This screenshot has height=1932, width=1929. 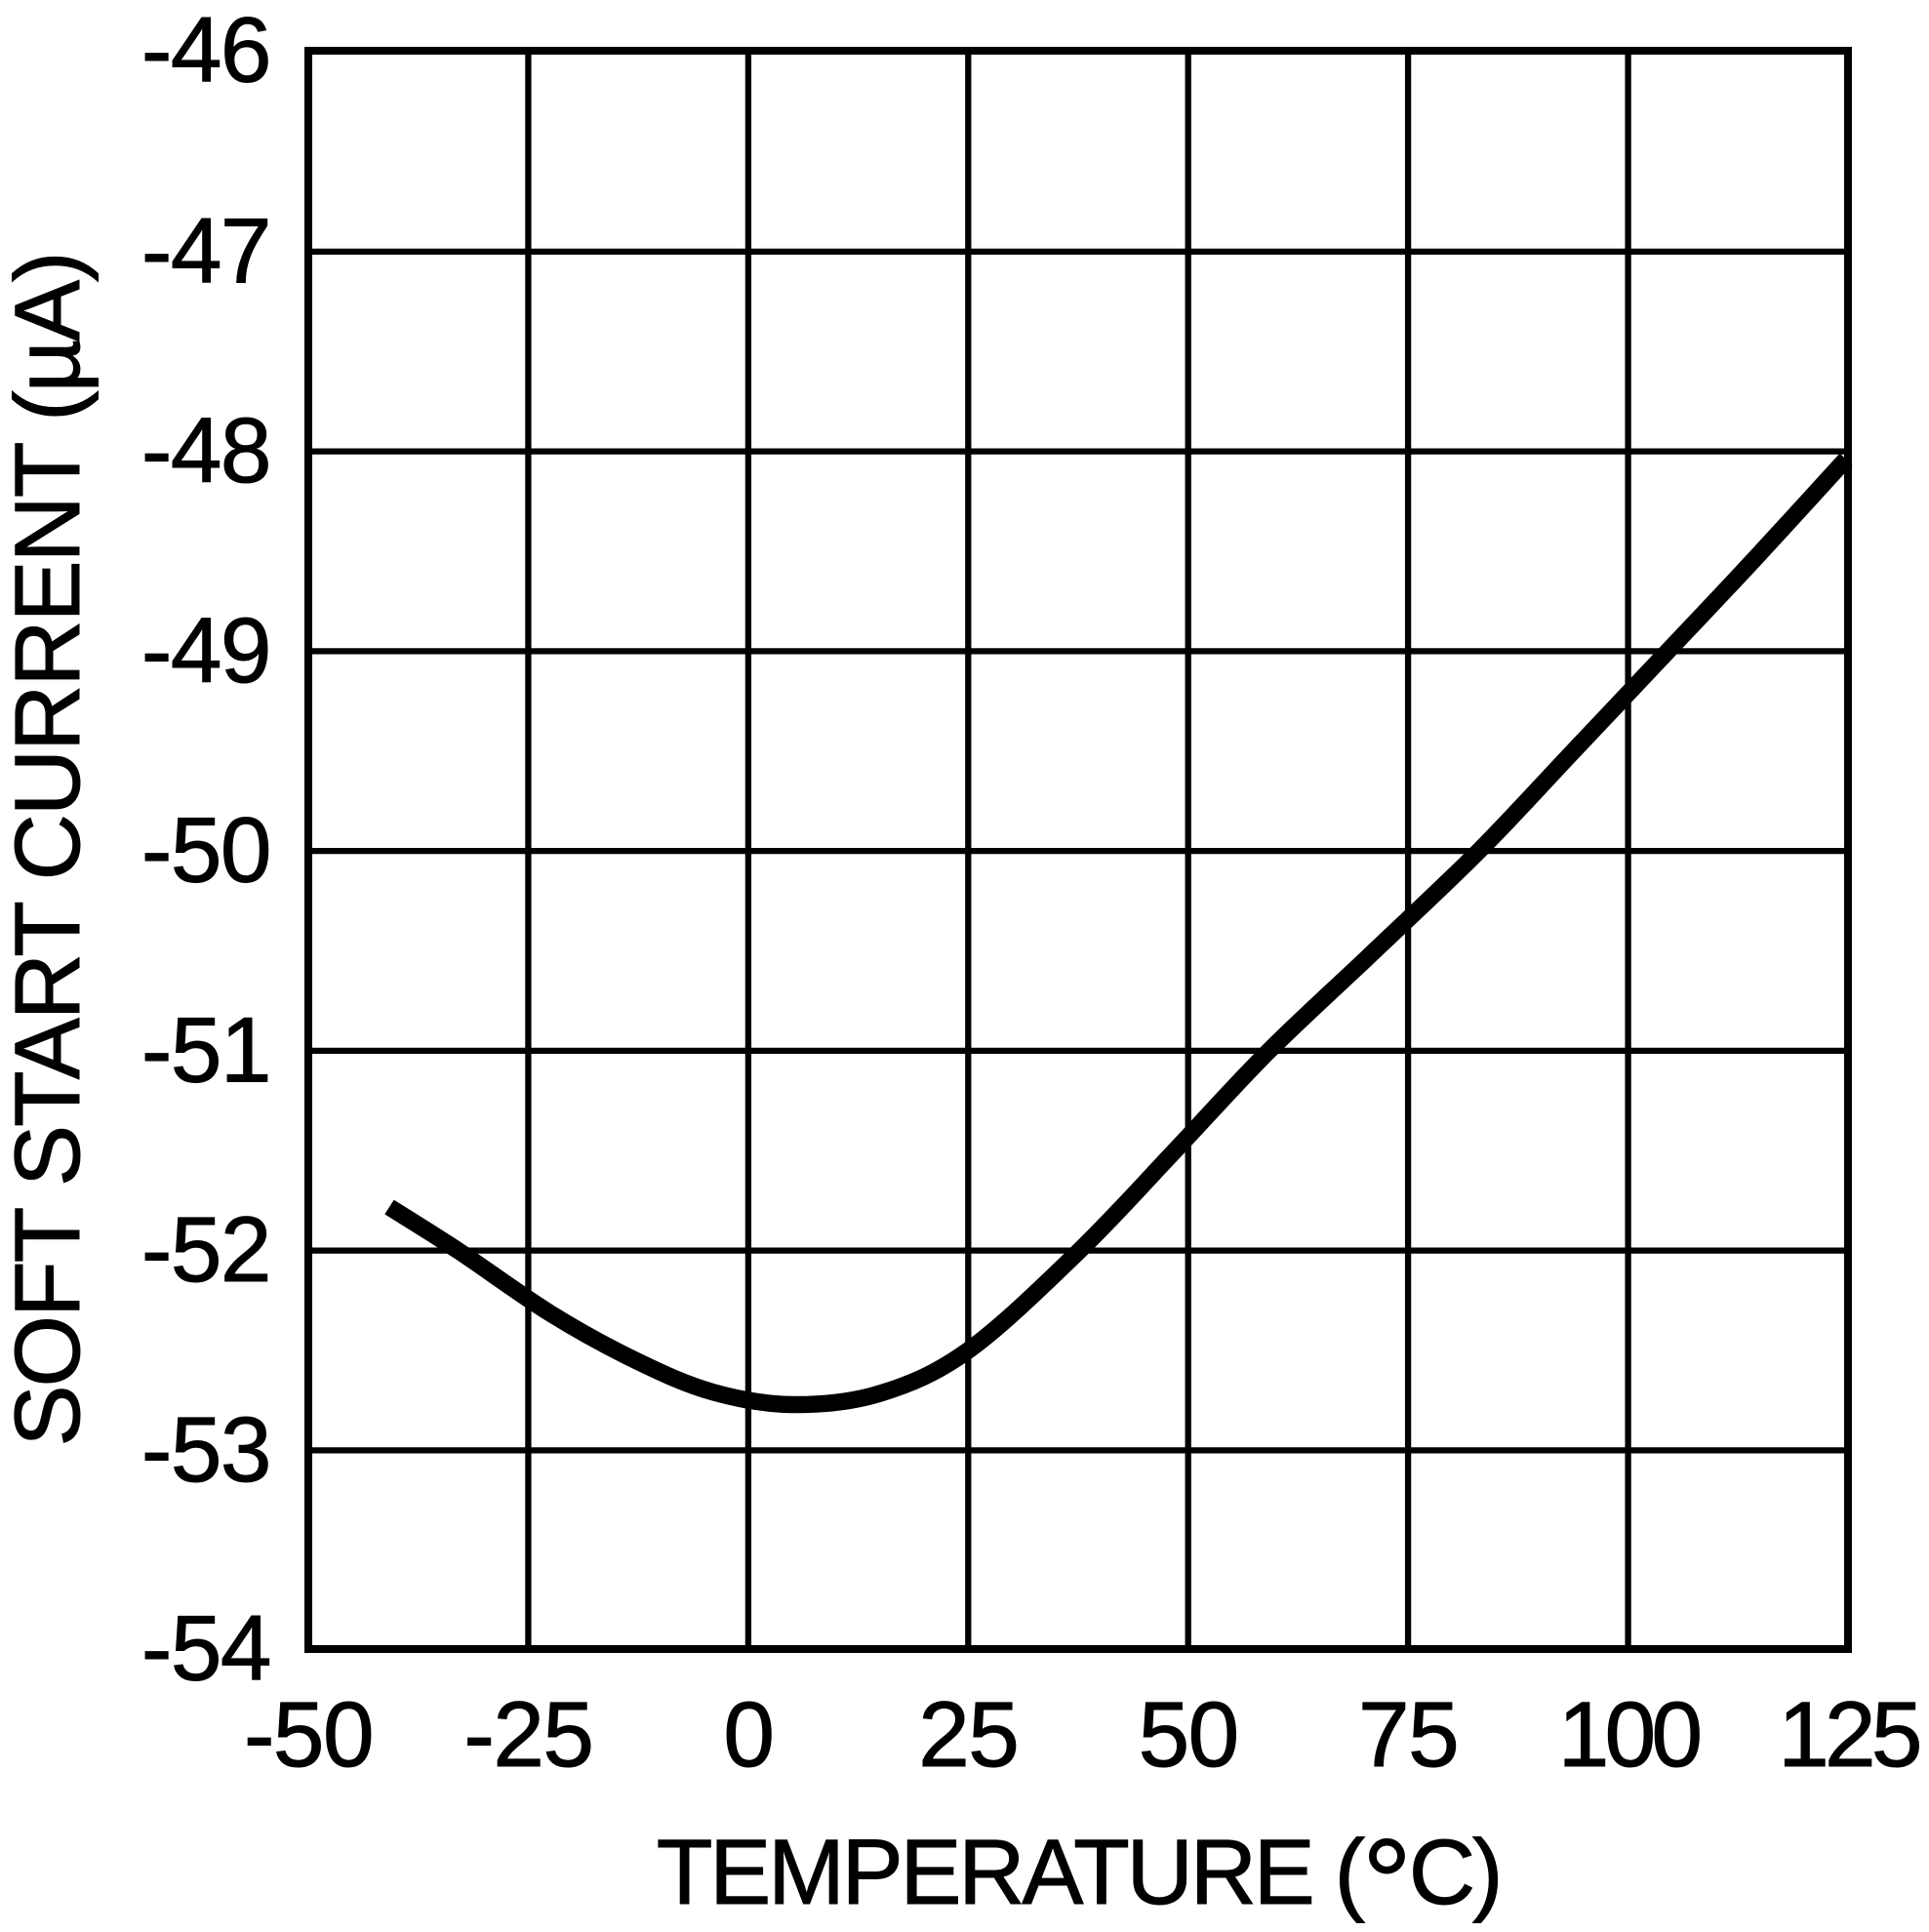 What do you see at coordinates (748, 1735) in the screenshot?
I see `svg-text: 0` at bounding box center [748, 1735].